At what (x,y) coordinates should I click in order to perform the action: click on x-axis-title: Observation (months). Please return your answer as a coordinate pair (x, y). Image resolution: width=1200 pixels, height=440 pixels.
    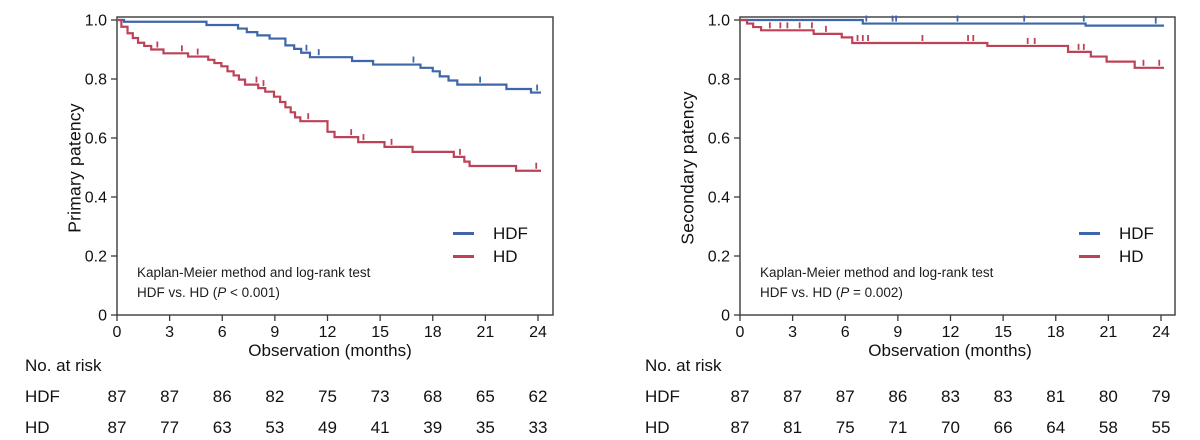
    Looking at the image, I should click on (330, 350).